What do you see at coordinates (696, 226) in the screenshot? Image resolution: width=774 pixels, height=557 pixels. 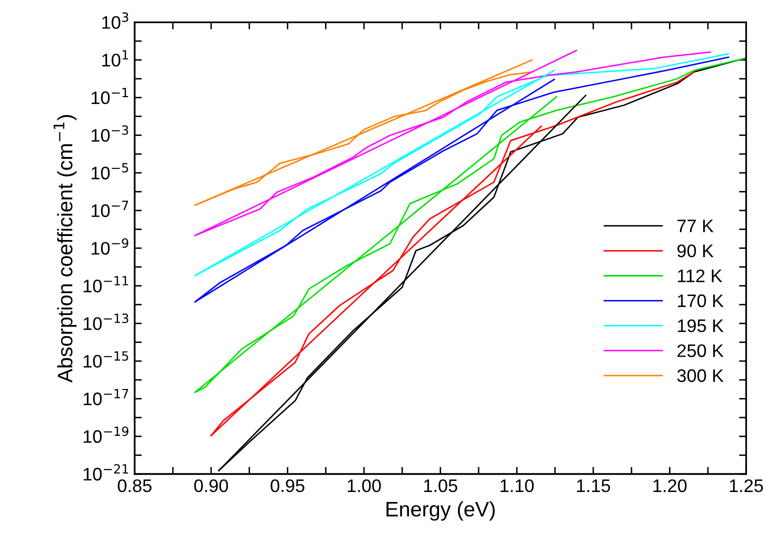 I see `legend-label: 77 K` at bounding box center [696, 226].